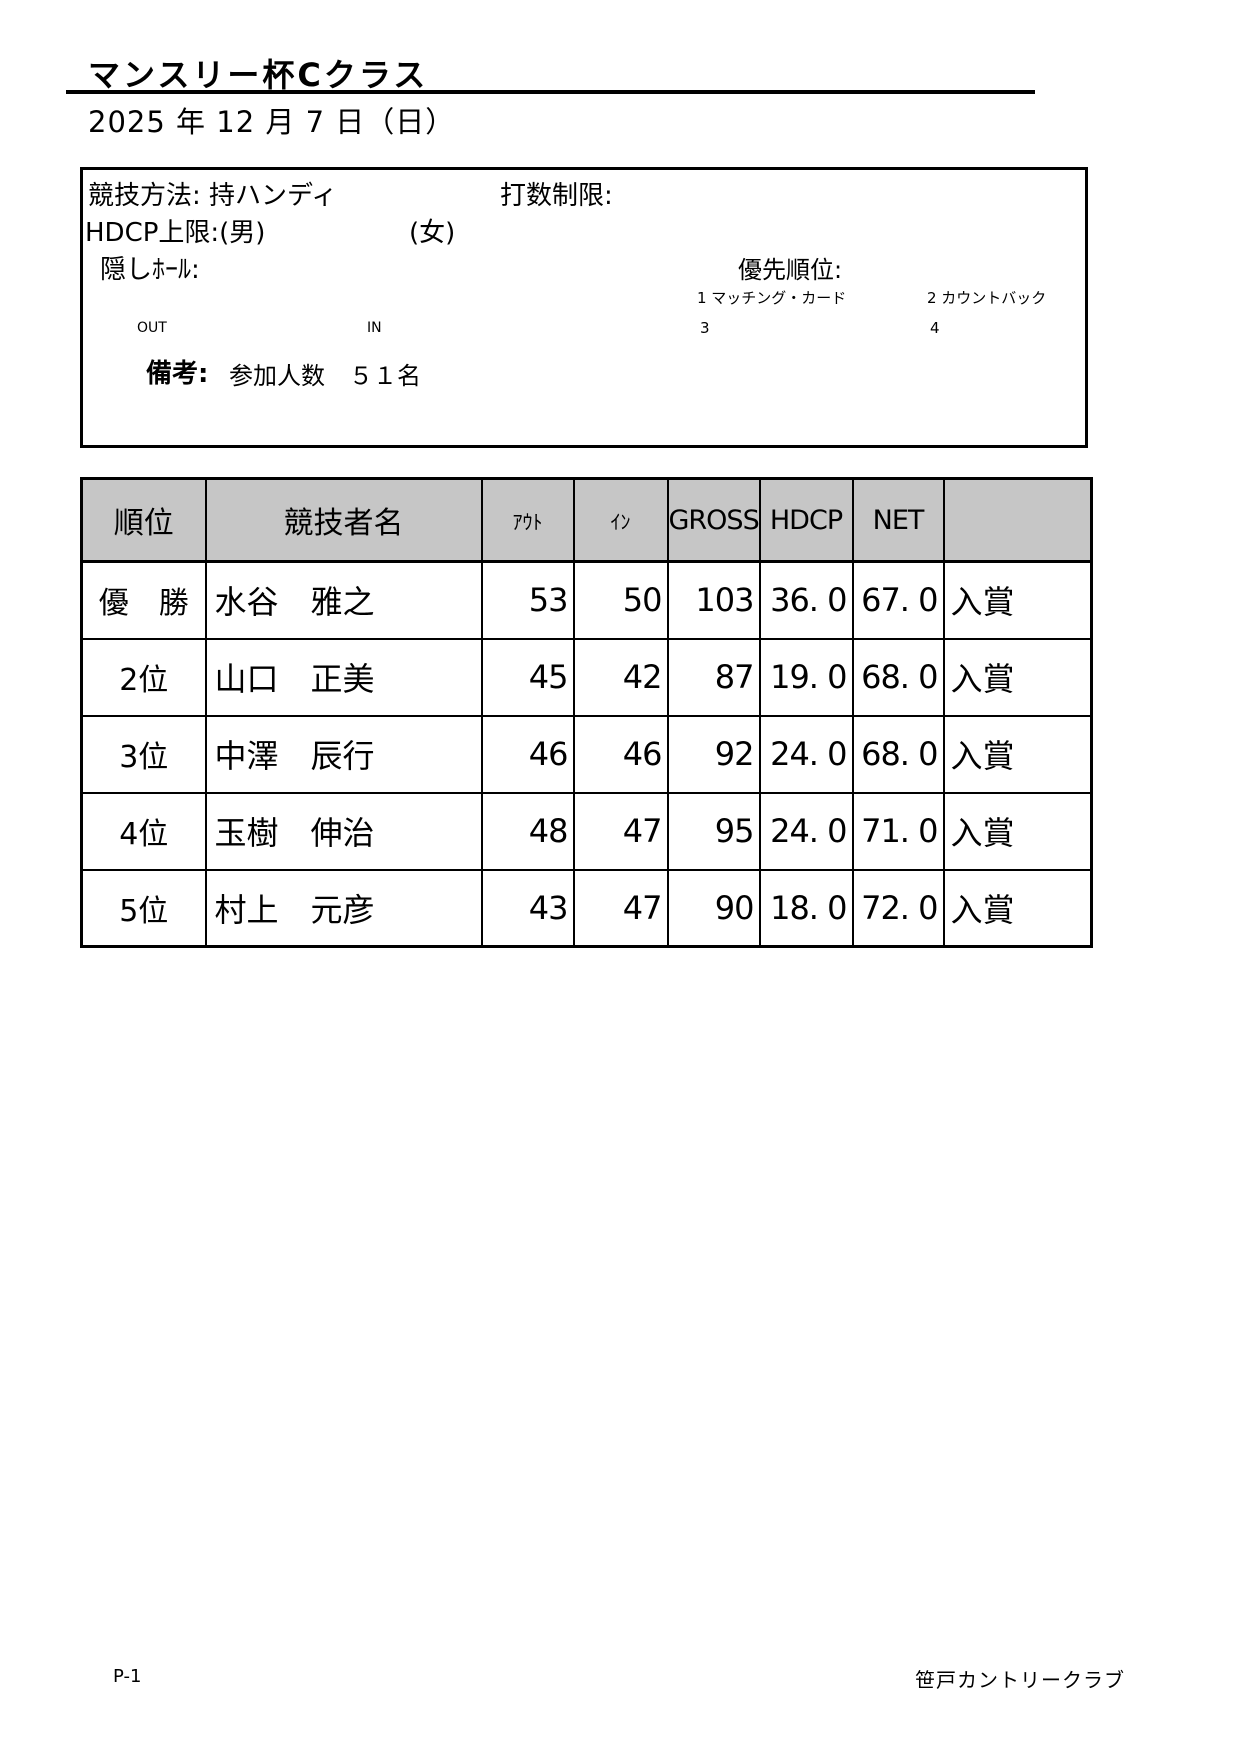 The height and width of the screenshot is (1754, 1240). What do you see at coordinates (620, 600) in the screenshot?
I see `in-cell: 50` at bounding box center [620, 600].